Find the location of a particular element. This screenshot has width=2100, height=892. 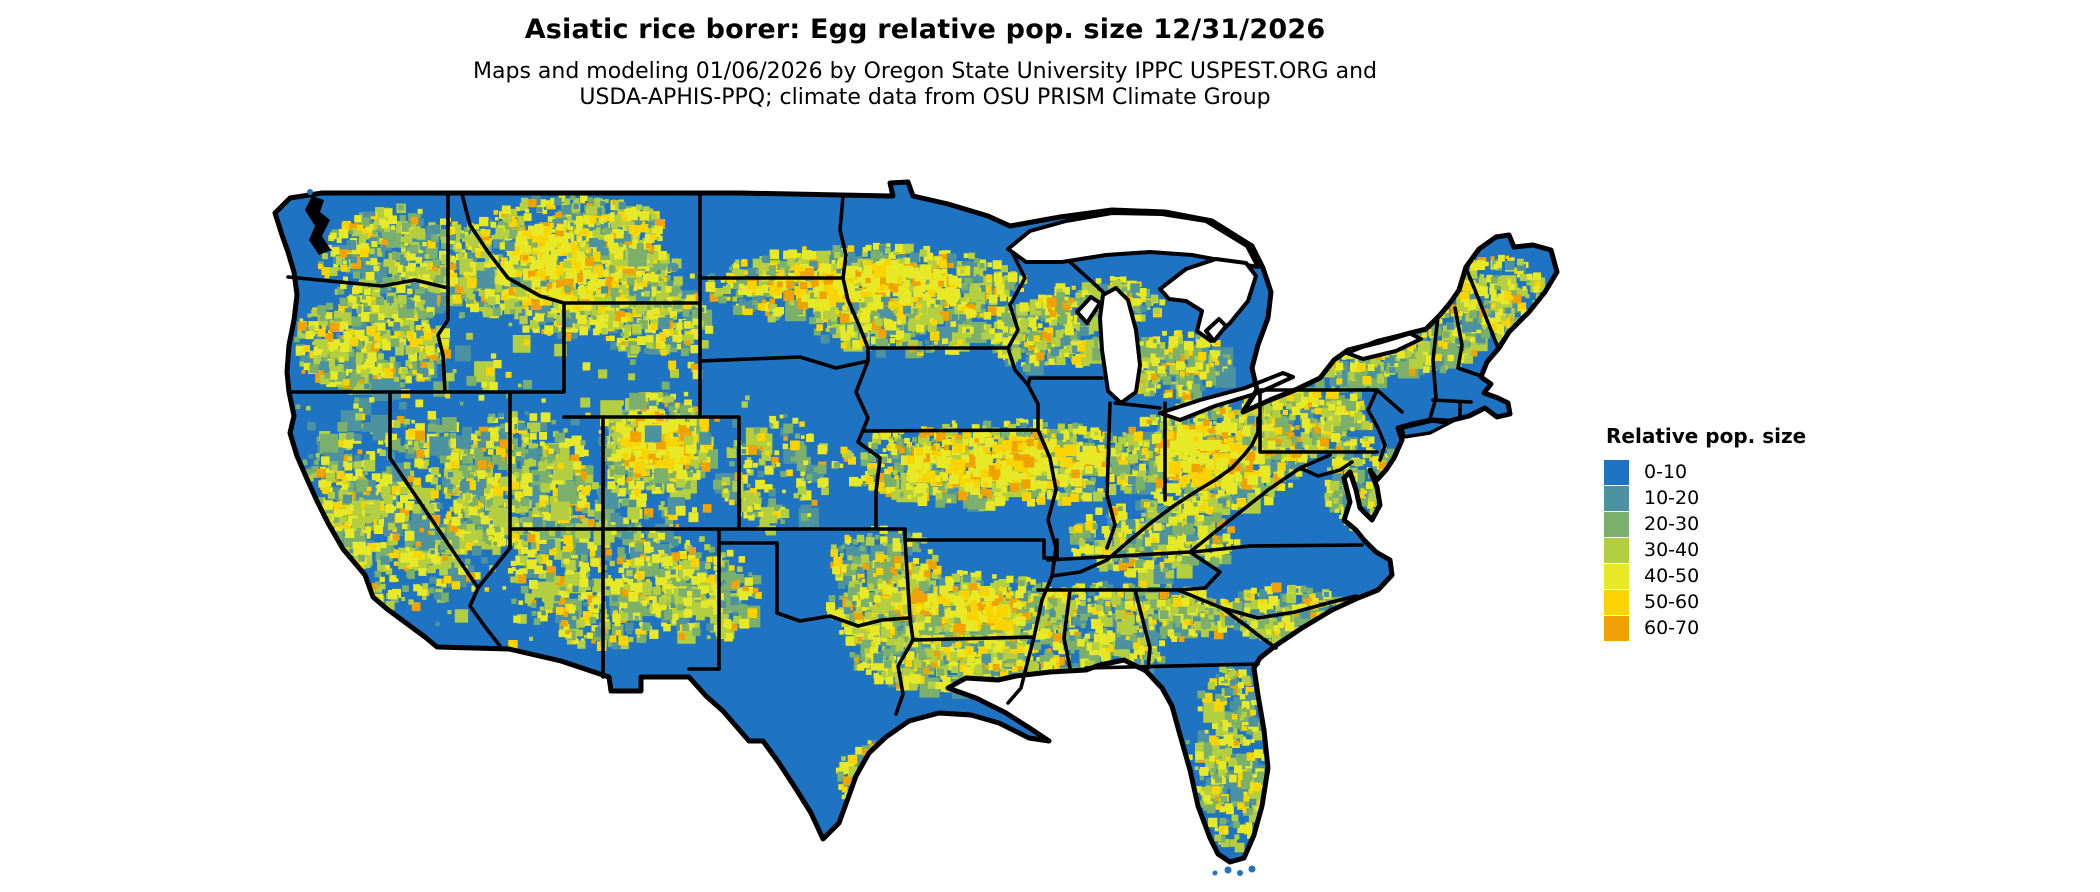

saginaw-bay is located at coordinates (1216, 330).